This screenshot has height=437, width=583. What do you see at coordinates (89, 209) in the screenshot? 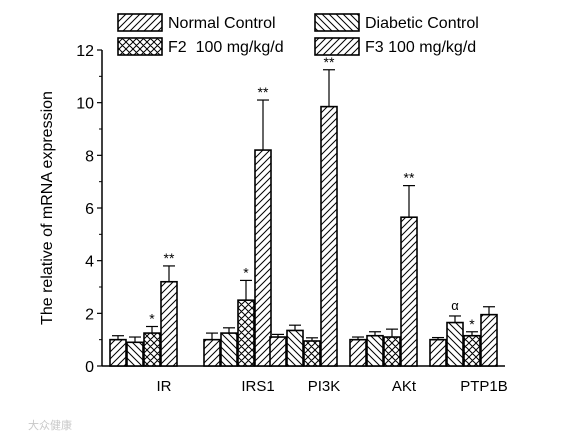
I see `y-tick-label: 6` at bounding box center [89, 209].